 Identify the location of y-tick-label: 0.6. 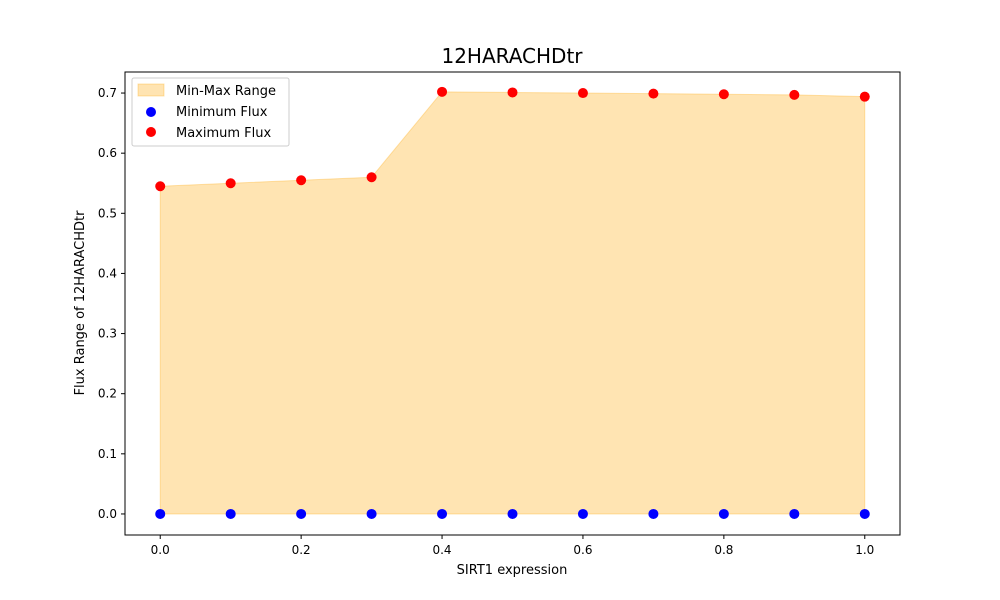
(107, 153).